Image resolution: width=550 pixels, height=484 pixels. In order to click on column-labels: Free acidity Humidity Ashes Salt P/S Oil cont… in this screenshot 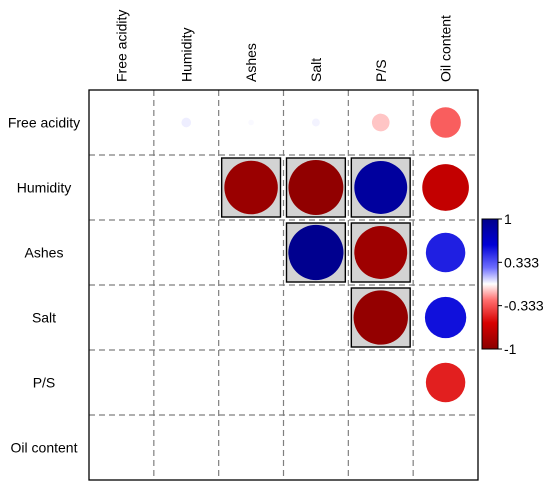, I will do `click(283, 46)`.